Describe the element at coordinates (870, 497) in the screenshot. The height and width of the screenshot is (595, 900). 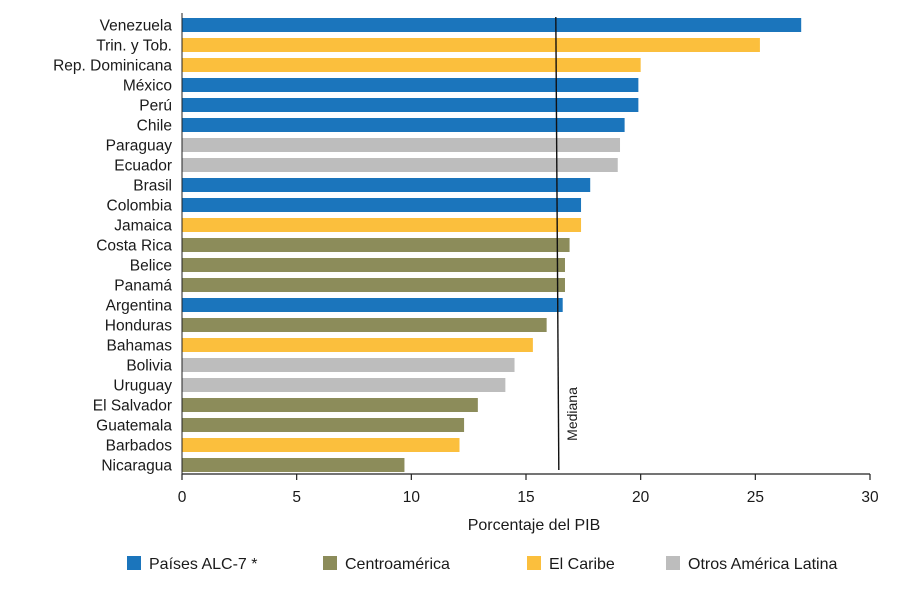
I see `x-tick-label: 30` at that location.